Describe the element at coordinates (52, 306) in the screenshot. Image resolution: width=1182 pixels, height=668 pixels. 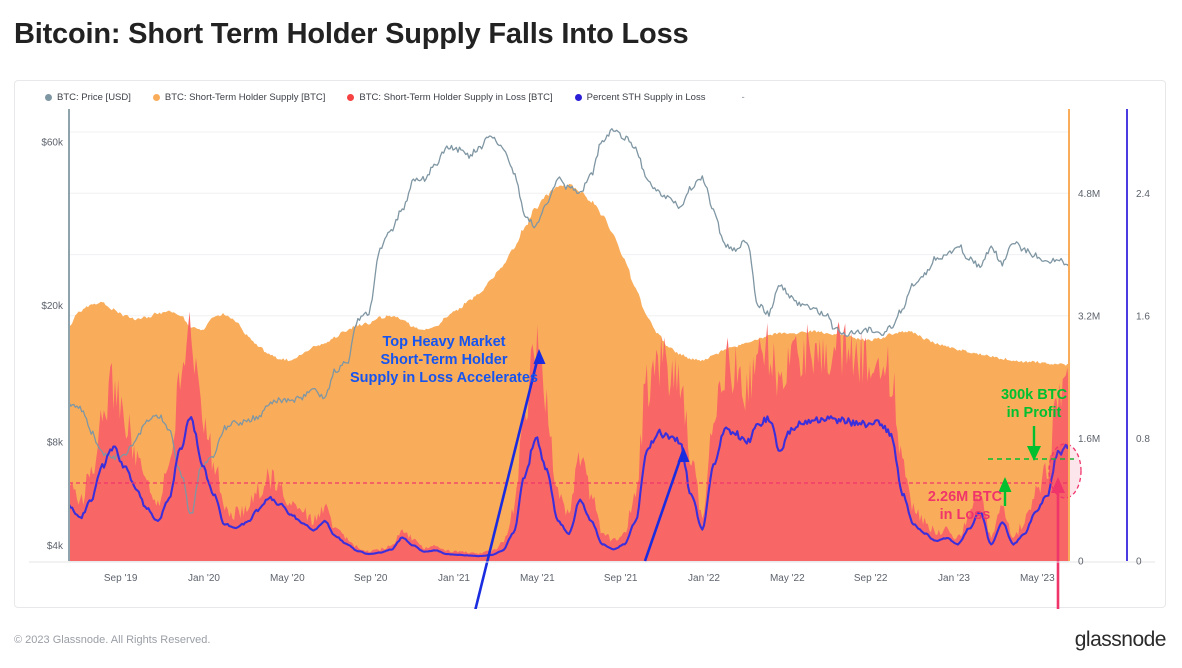
I see `y-tick-left-2: $20k` at that location.